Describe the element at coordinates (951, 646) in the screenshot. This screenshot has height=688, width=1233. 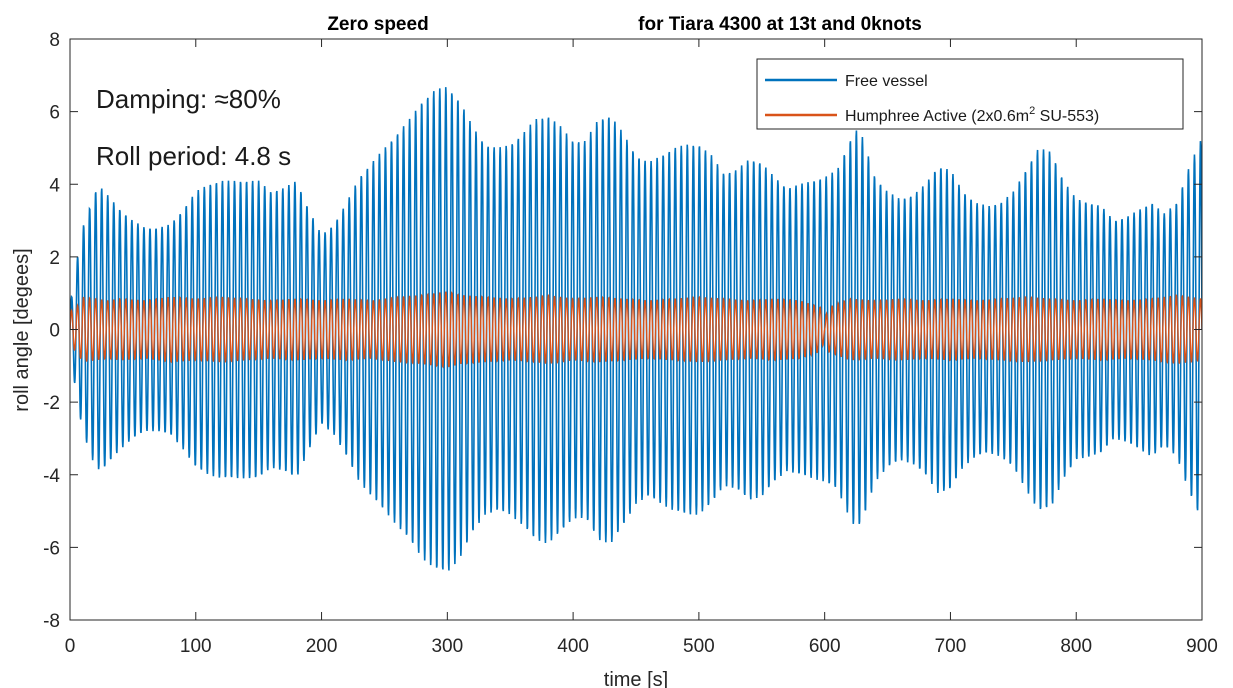
I see `x-tick-label: 700` at that location.